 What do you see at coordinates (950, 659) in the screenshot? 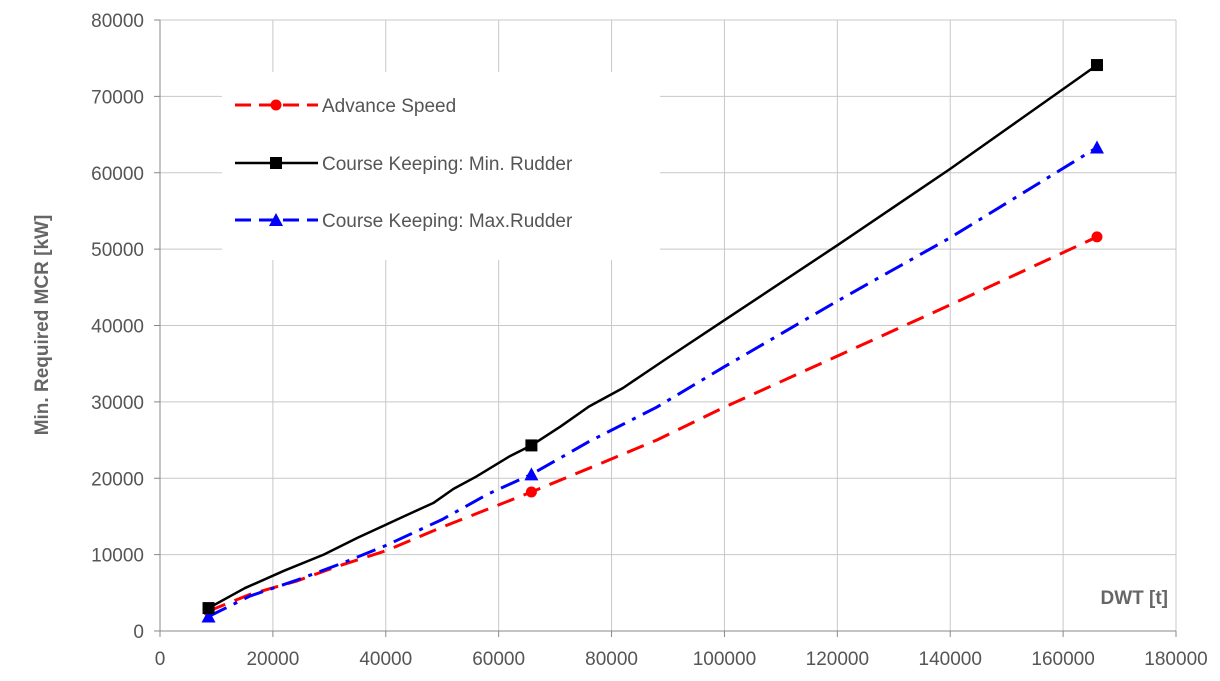
I see `x-tick-label: 140000` at bounding box center [950, 659].